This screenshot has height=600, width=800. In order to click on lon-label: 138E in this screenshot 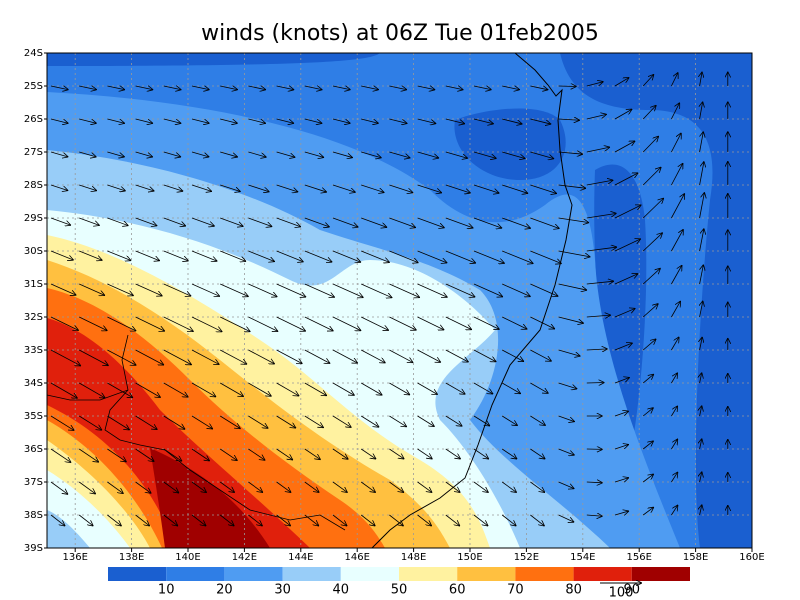, I will do `click(131, 557)`.